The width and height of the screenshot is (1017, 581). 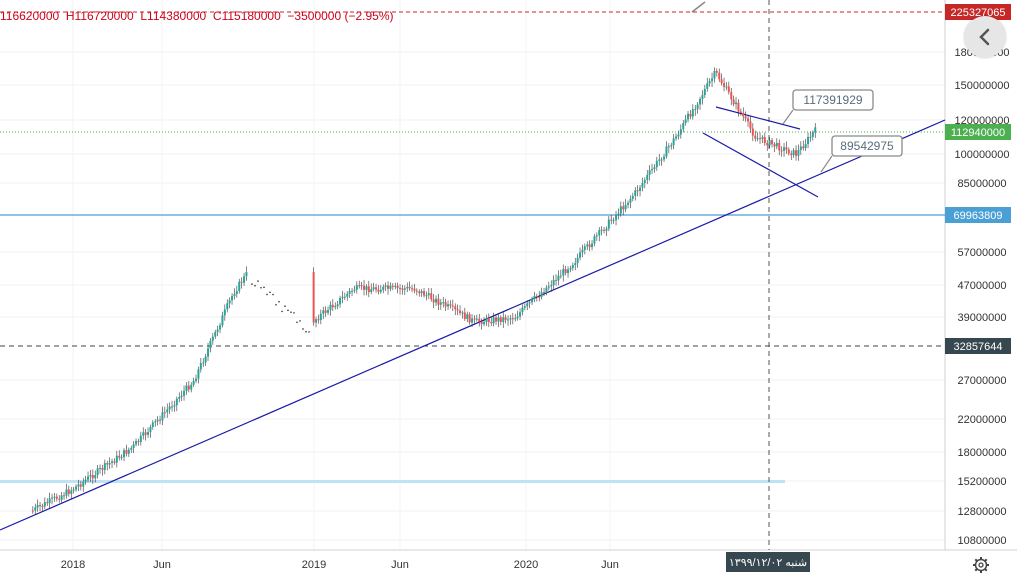 What do you see at coordinates (760, 165) in the screenshot?
I see `wedge-lower-line` at bounding box center [760, 165].